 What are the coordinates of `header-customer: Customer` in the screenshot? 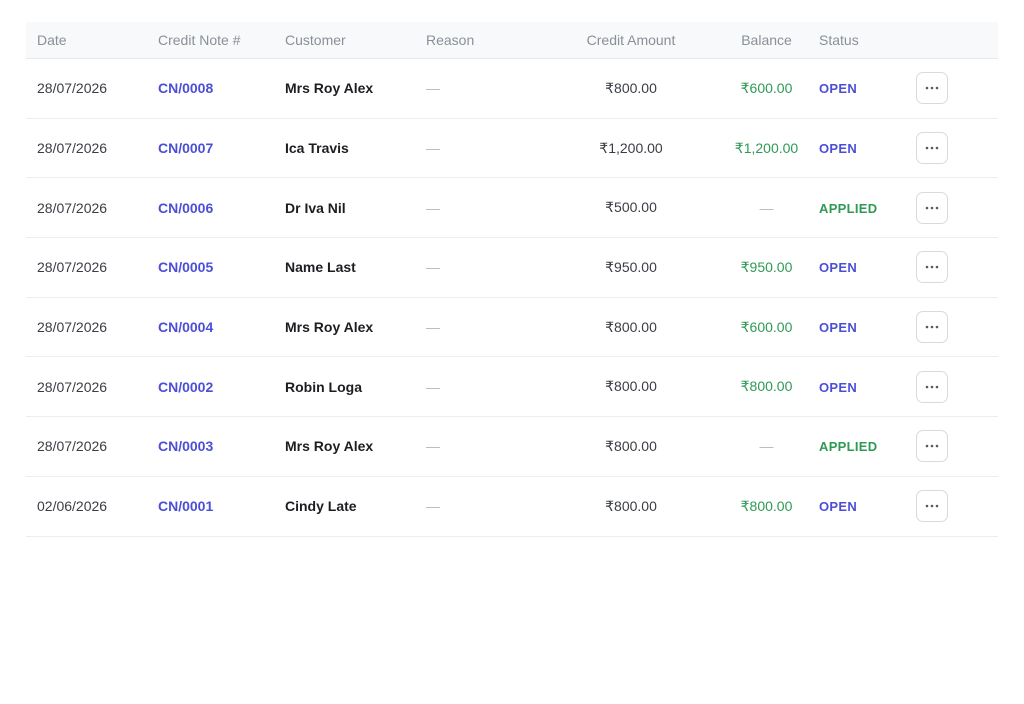 It's located at (315, 40).